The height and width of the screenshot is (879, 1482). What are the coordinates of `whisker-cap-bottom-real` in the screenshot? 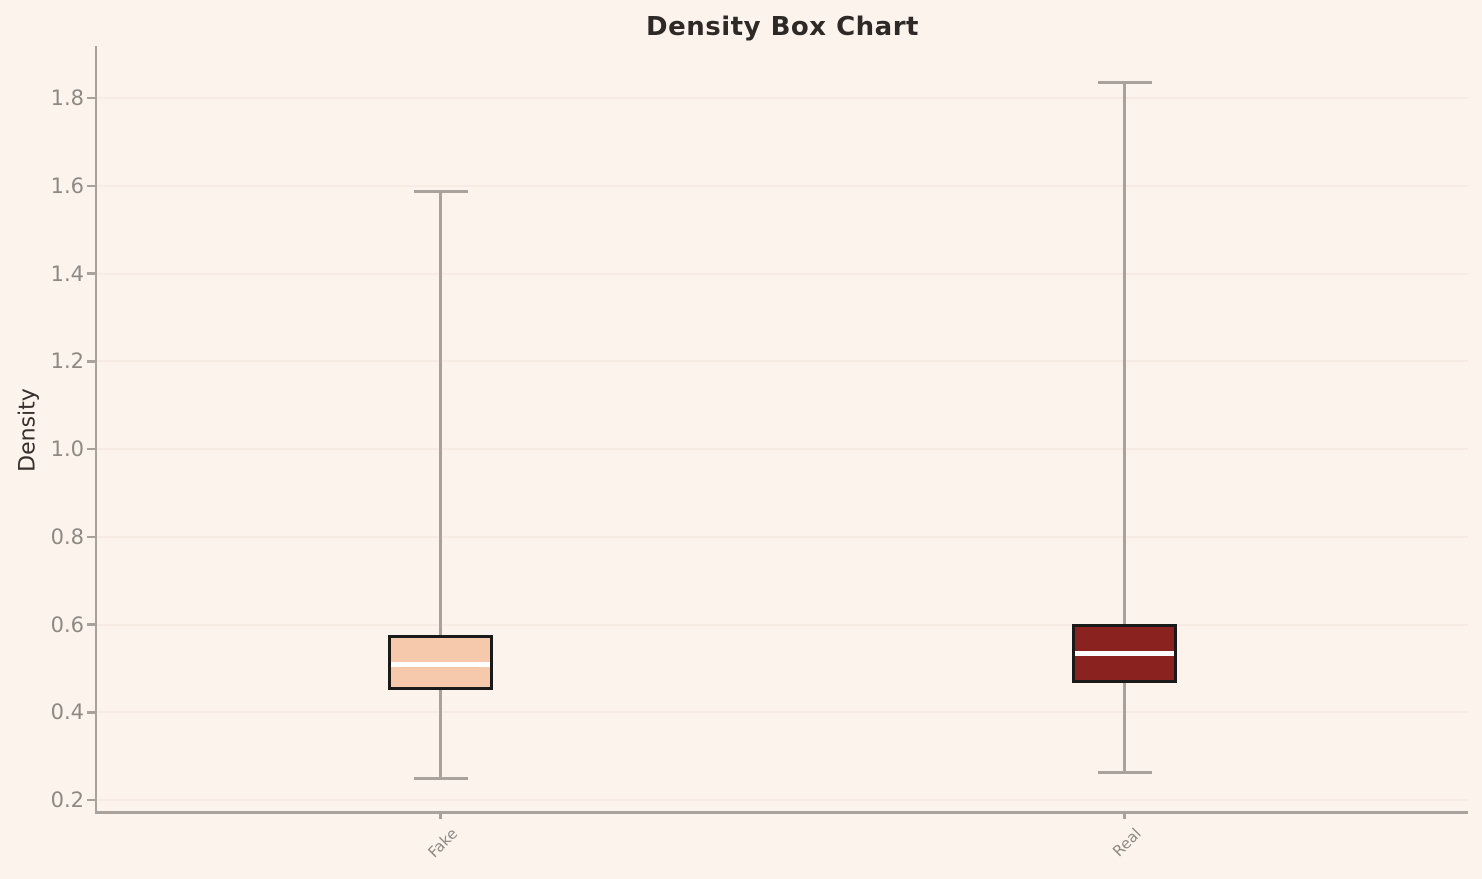 It's located at (1124, 773).